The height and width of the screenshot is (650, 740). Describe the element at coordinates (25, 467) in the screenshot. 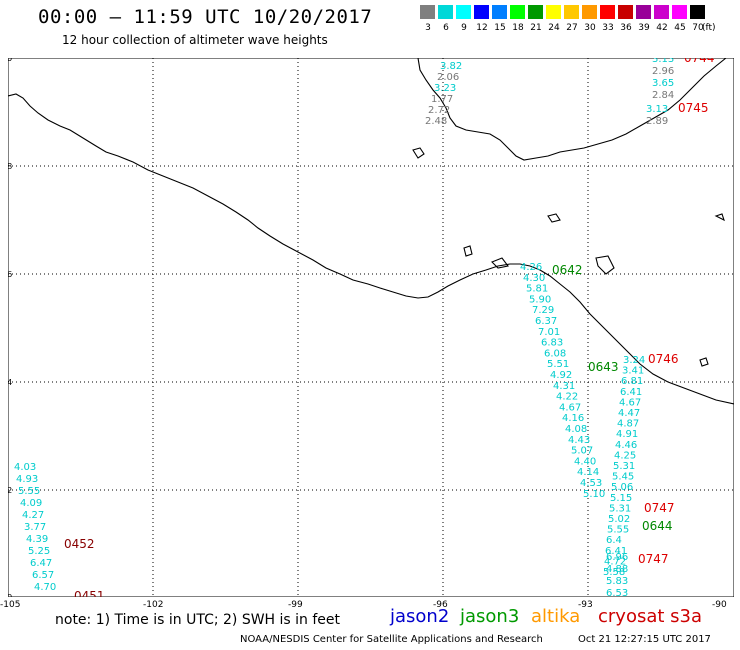

I see `wave-height-value: 4.03` at that location.